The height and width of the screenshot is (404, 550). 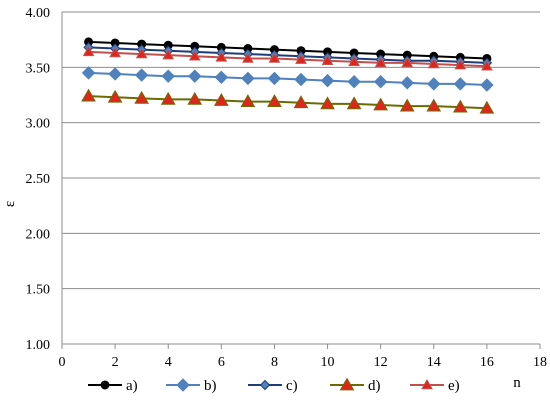 I want to click on legend-label: c), so click(x=292, y=386).